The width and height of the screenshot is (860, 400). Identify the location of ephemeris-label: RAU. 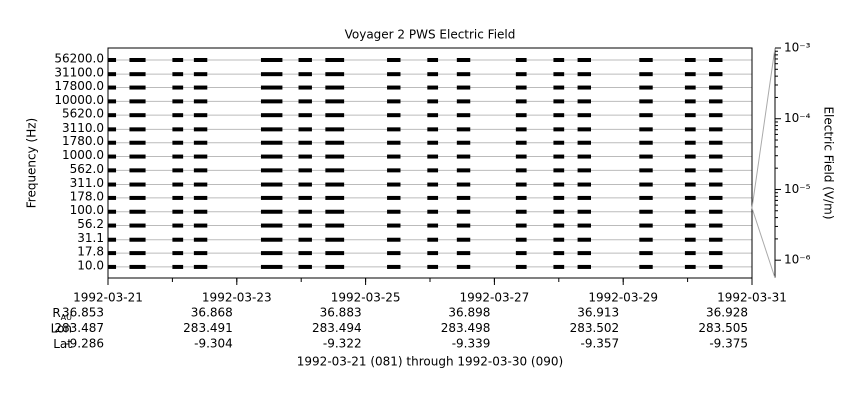
(62, 314).